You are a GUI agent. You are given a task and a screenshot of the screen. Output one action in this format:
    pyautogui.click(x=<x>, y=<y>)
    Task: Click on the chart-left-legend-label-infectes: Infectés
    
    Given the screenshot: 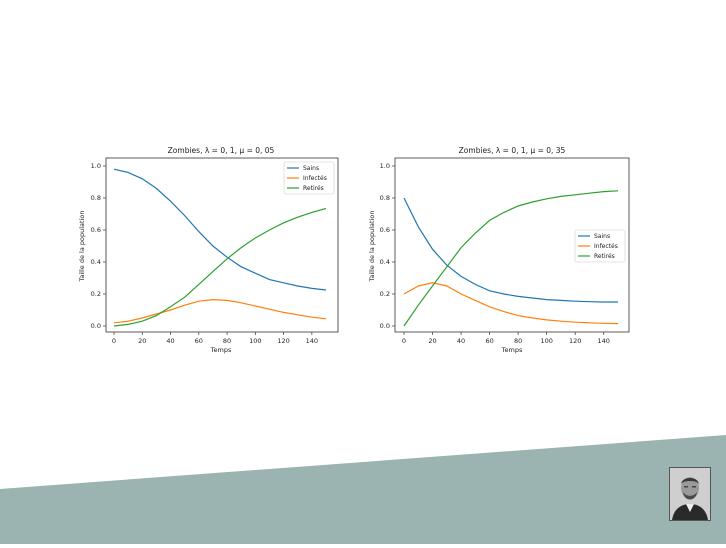 What is the action you would take?
    pyautogui.click(x=315, y=178)
    